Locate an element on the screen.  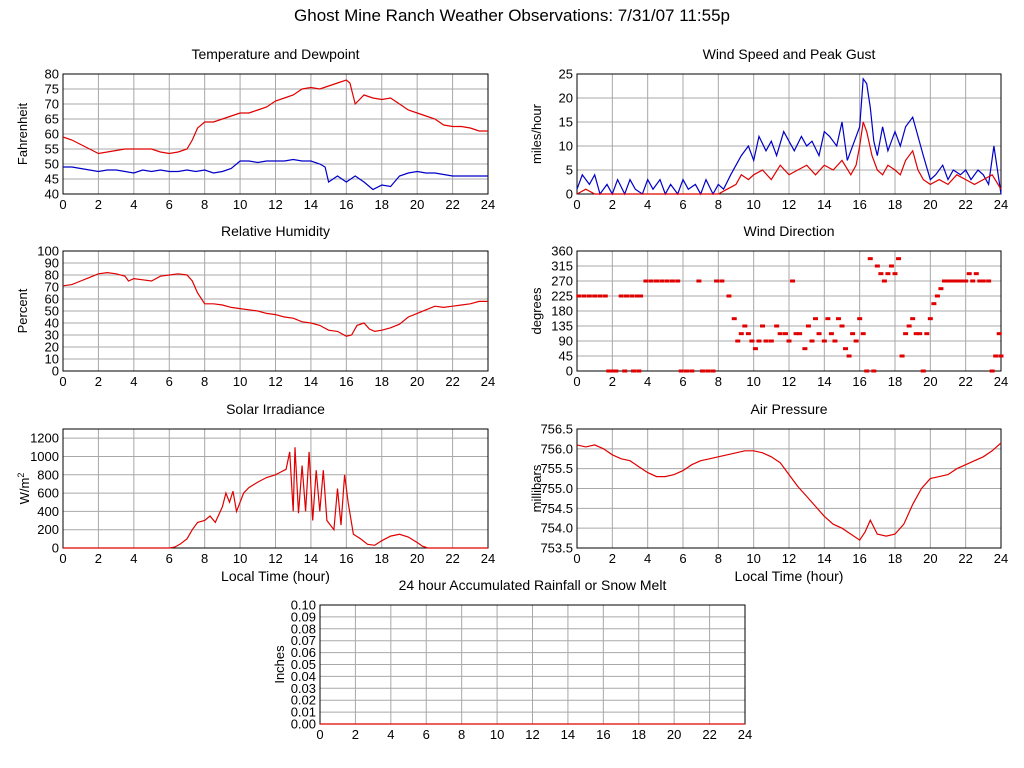
chart-title: Wind Speed and Peak Gust is located at coordinates (789, 54).